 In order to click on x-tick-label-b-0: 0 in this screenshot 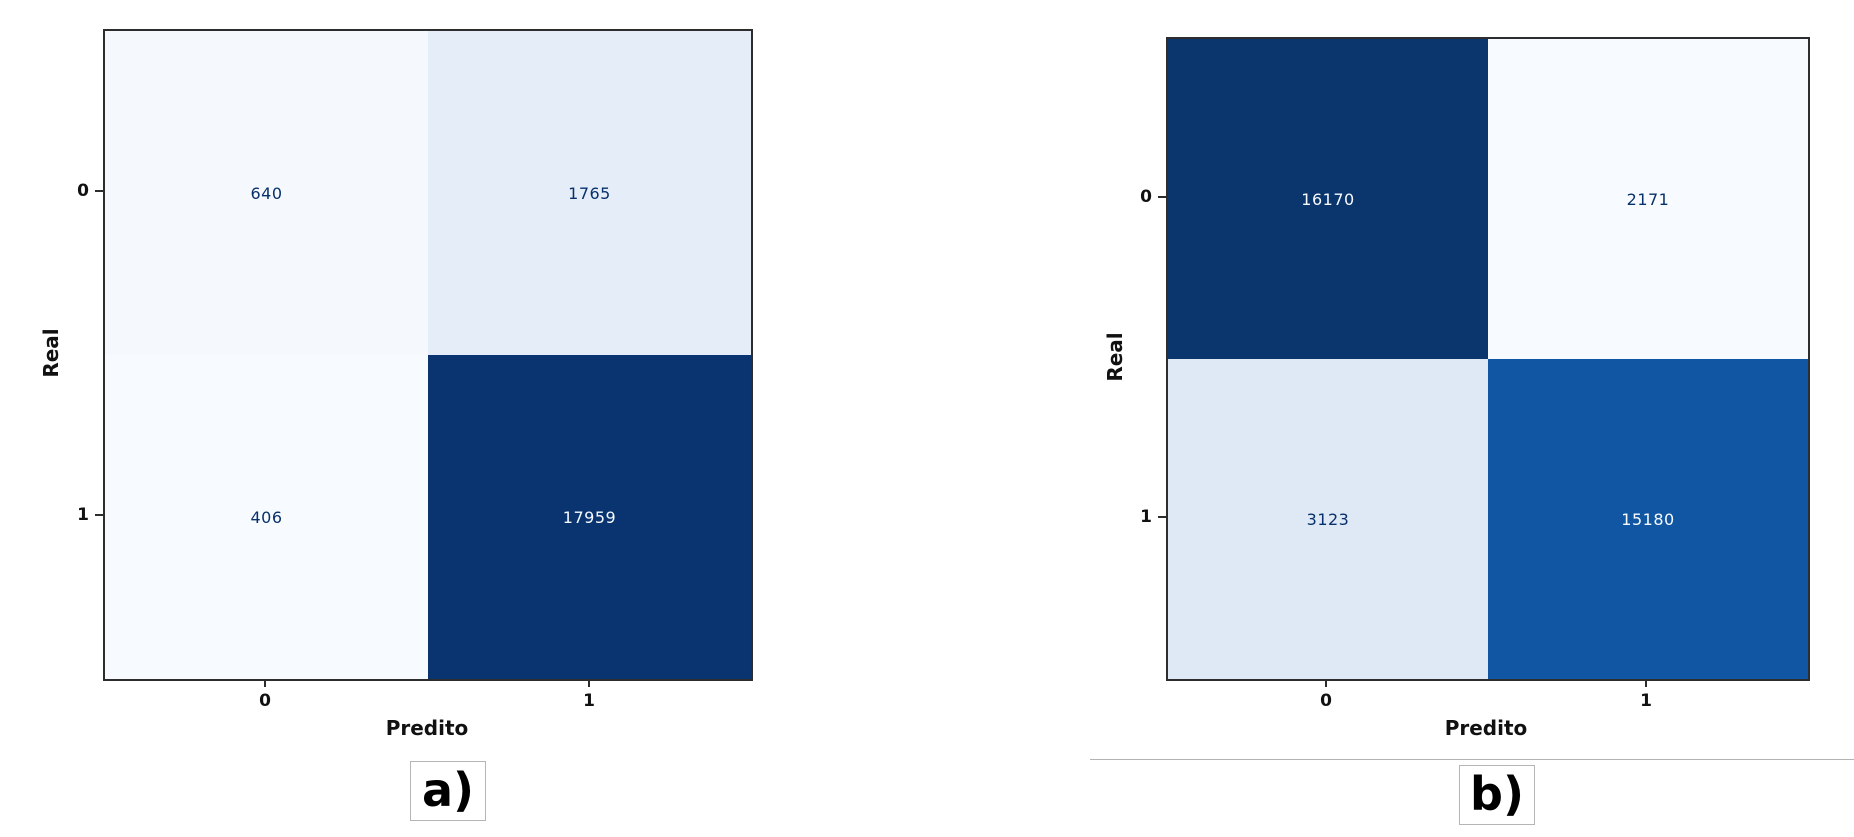, I will do `click(1326, 701)`.